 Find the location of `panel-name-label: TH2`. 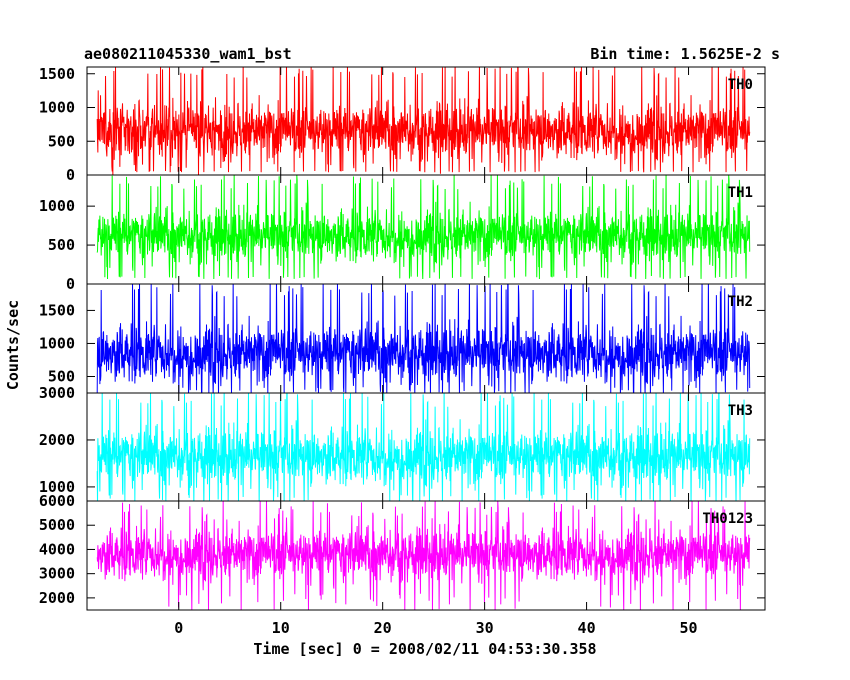

panel-name-label: TH2 is located at coordinates (740, 302).